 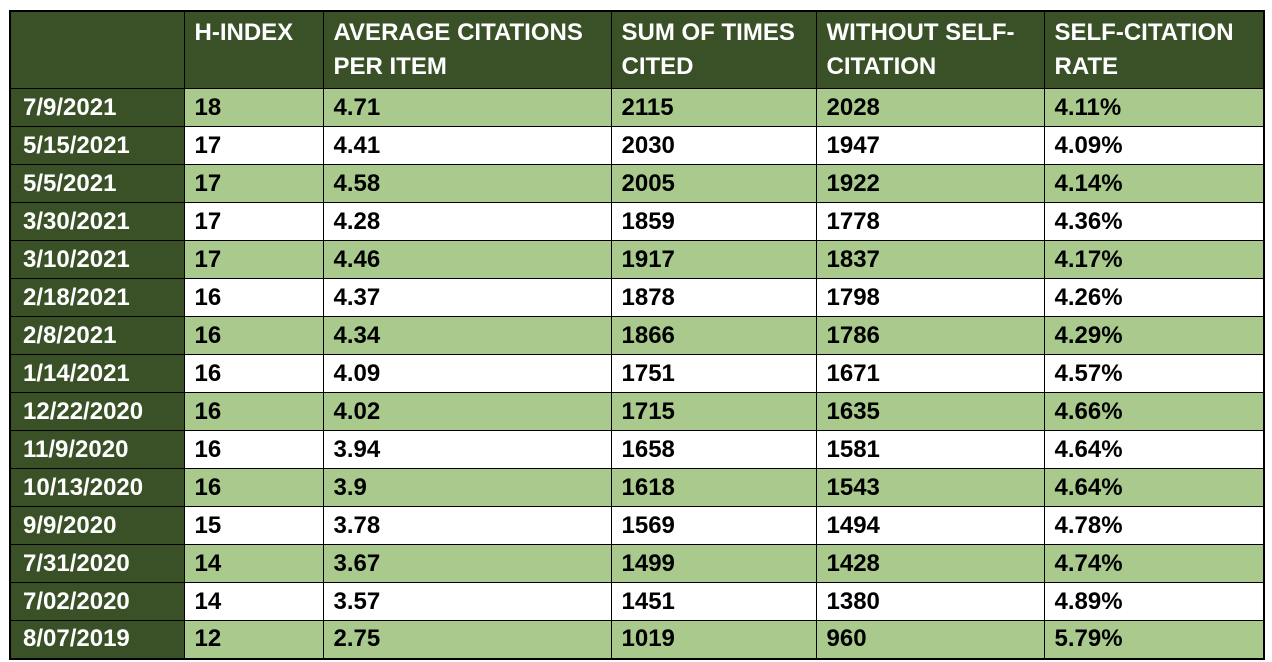 What do you see at coordinates (97, 107) in the screenshot?
I see `date-cell: 7/9/2021` at bounding box center [97, 107].